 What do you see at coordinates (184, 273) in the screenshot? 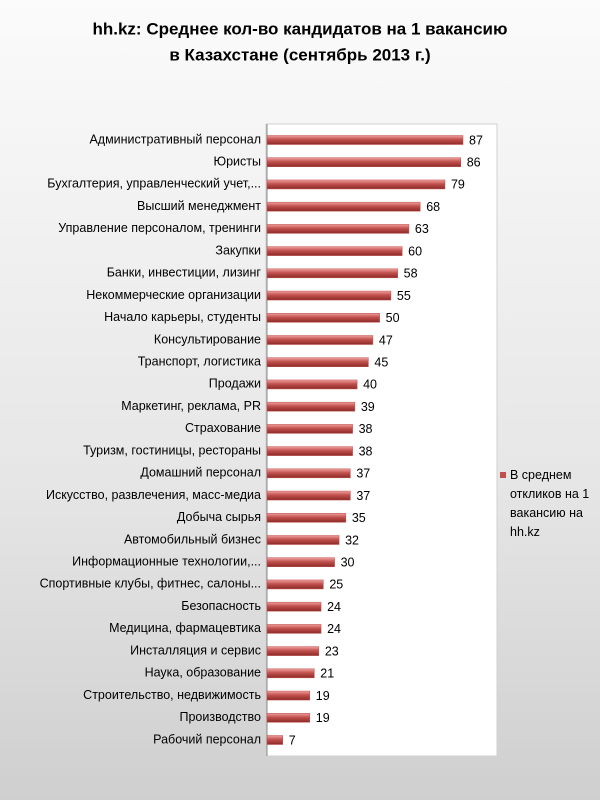
I see `y-tick-label: Банки, инвестиции, лизинг` at bounding box center [184, 273].